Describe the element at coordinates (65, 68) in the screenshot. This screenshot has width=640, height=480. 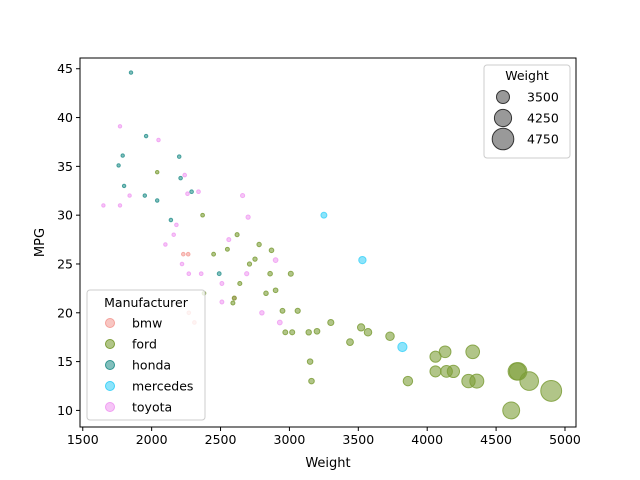
I see `y-tick-label: 45` at that location.